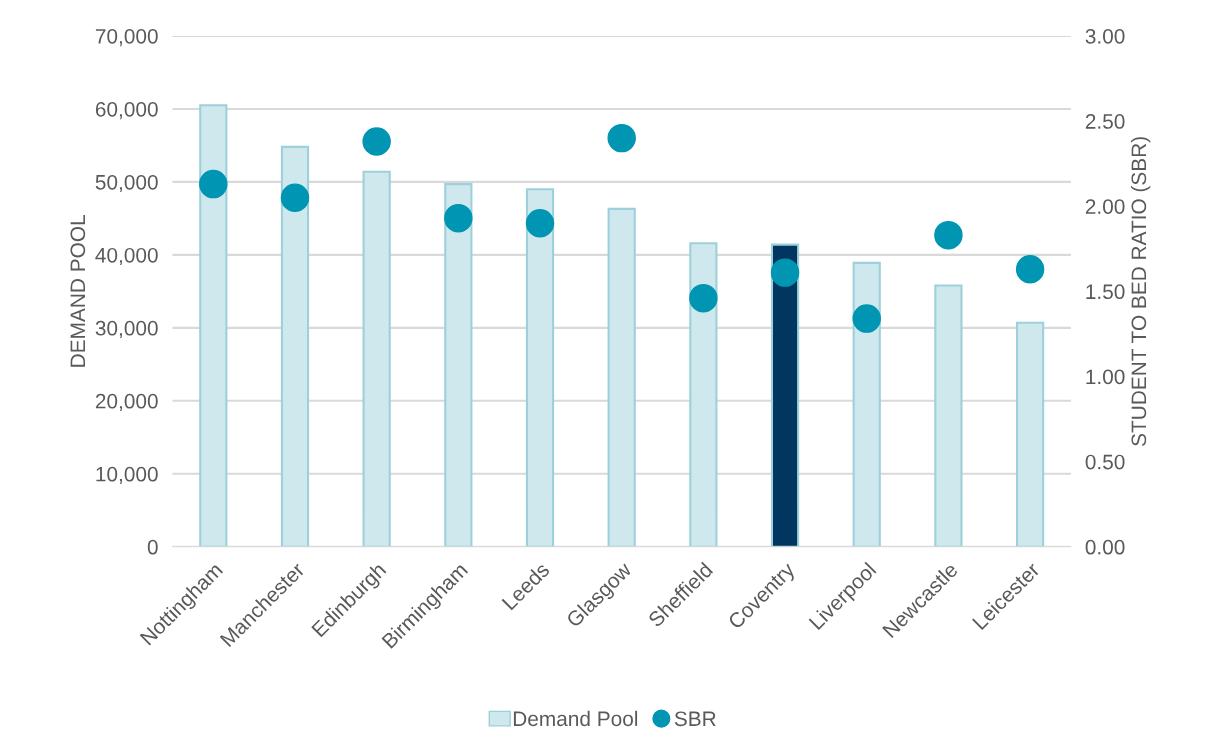 The width and height of the screenshot is (1206, 749). I want to click on legend-label: SBR, so click(695, 719).